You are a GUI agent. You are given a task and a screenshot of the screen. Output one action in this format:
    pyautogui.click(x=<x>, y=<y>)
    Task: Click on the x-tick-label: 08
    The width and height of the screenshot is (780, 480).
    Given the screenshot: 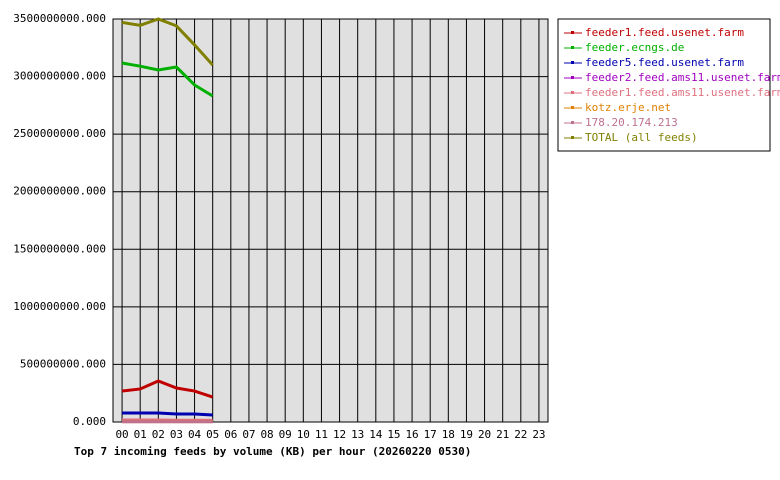 What is the action you would take?
    pyautogui.click(x=266, y=434)
    